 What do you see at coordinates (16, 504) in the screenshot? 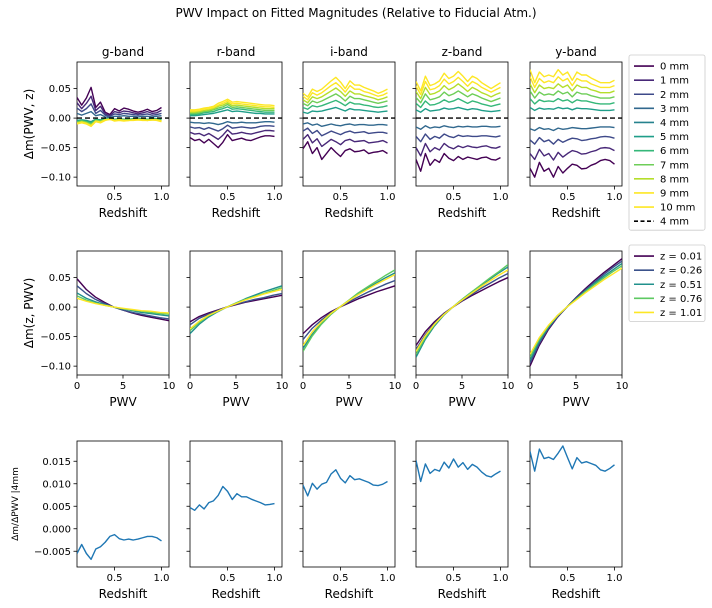
I see `row3-y-axis-label: Δm/ΔPWV |4mm` at bounding box center [16, 504].